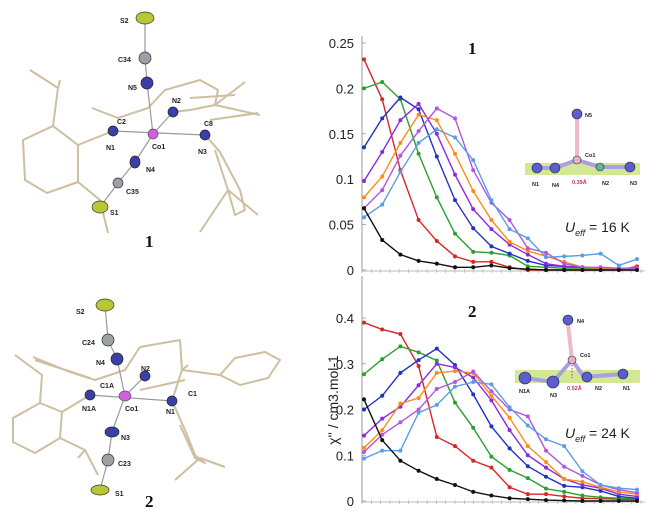 The height and width of the screenshot is (520, 650). Describe the element at coordinates (202, 152) in the screenshot. I see `atom-label: N3` at that location.